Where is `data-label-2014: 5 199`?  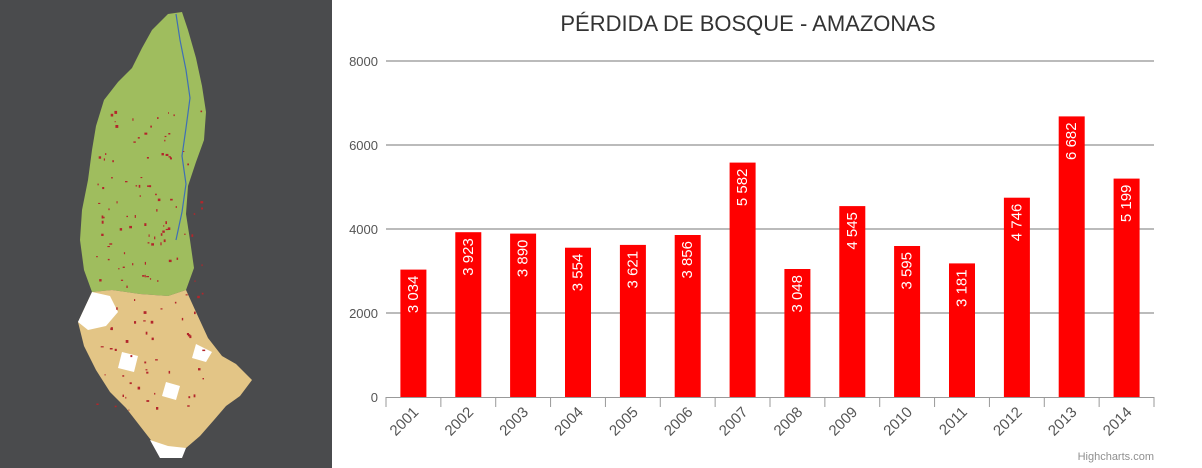 data-label-2014: 5 199 is located at coordinates (1126, 204).